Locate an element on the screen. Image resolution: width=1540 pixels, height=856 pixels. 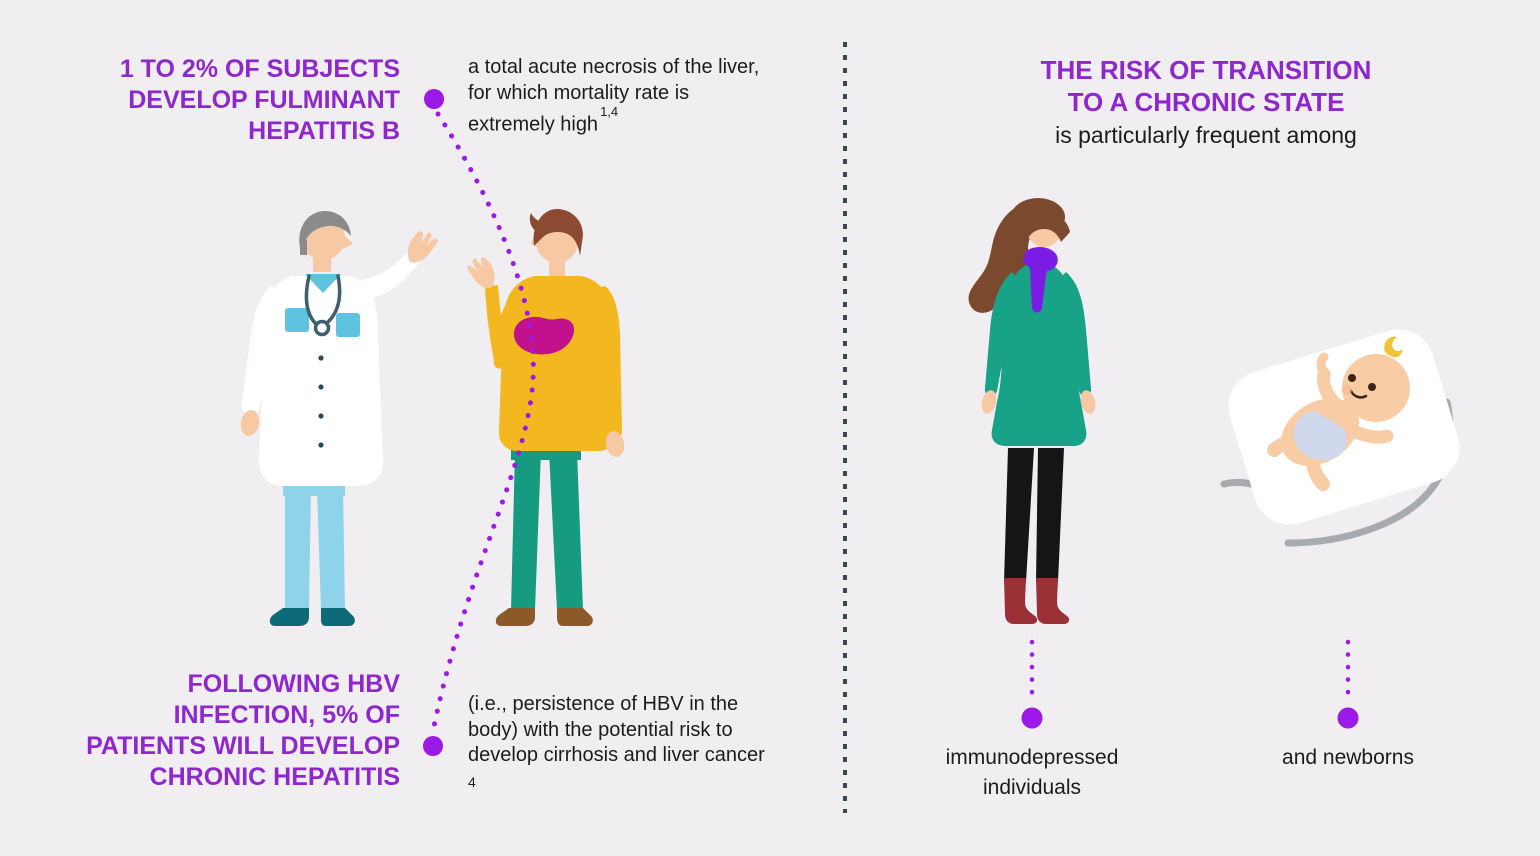
heading-line: TO A CHRONIC STATE is located at coordinates (1206, 101).